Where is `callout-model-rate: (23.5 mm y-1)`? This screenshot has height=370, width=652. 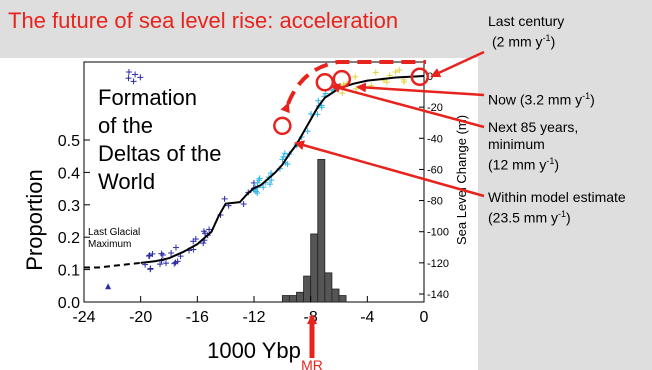
callout-model-rate: (23.5 mm y-1) is located at coordinates (557, 216).